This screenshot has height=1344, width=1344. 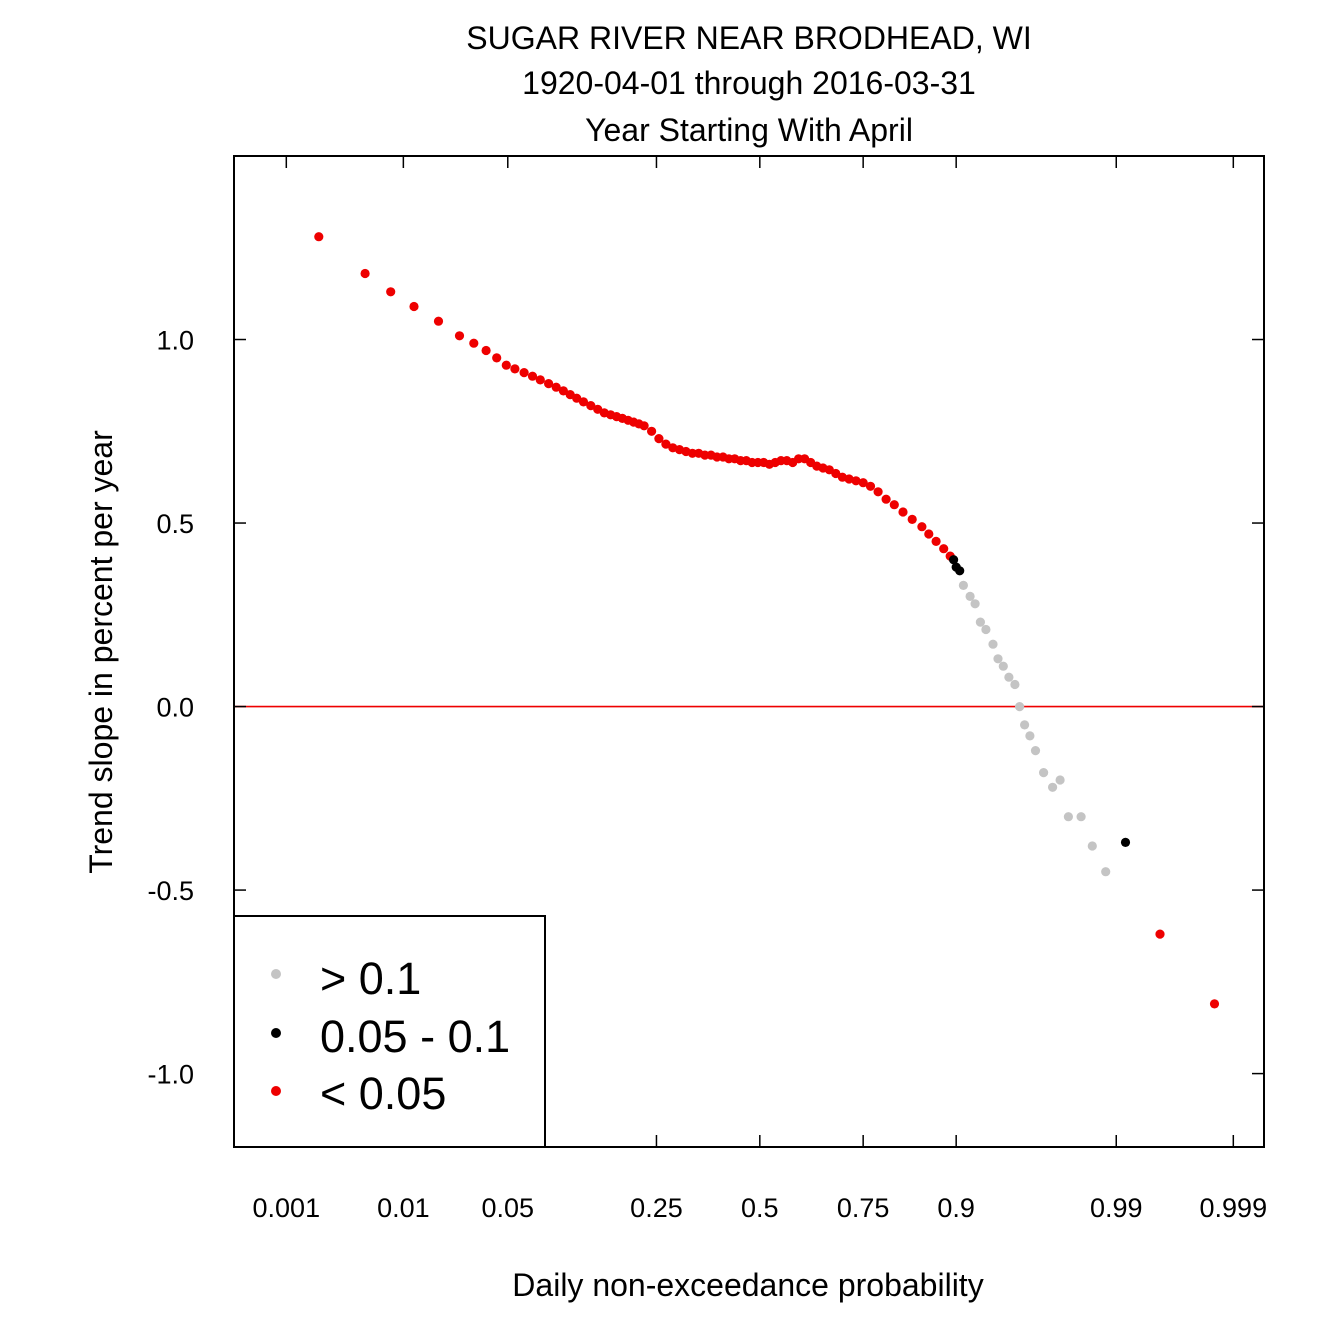 I want to click on x-tick-label: 0.001, so click(x=287, y=1208).